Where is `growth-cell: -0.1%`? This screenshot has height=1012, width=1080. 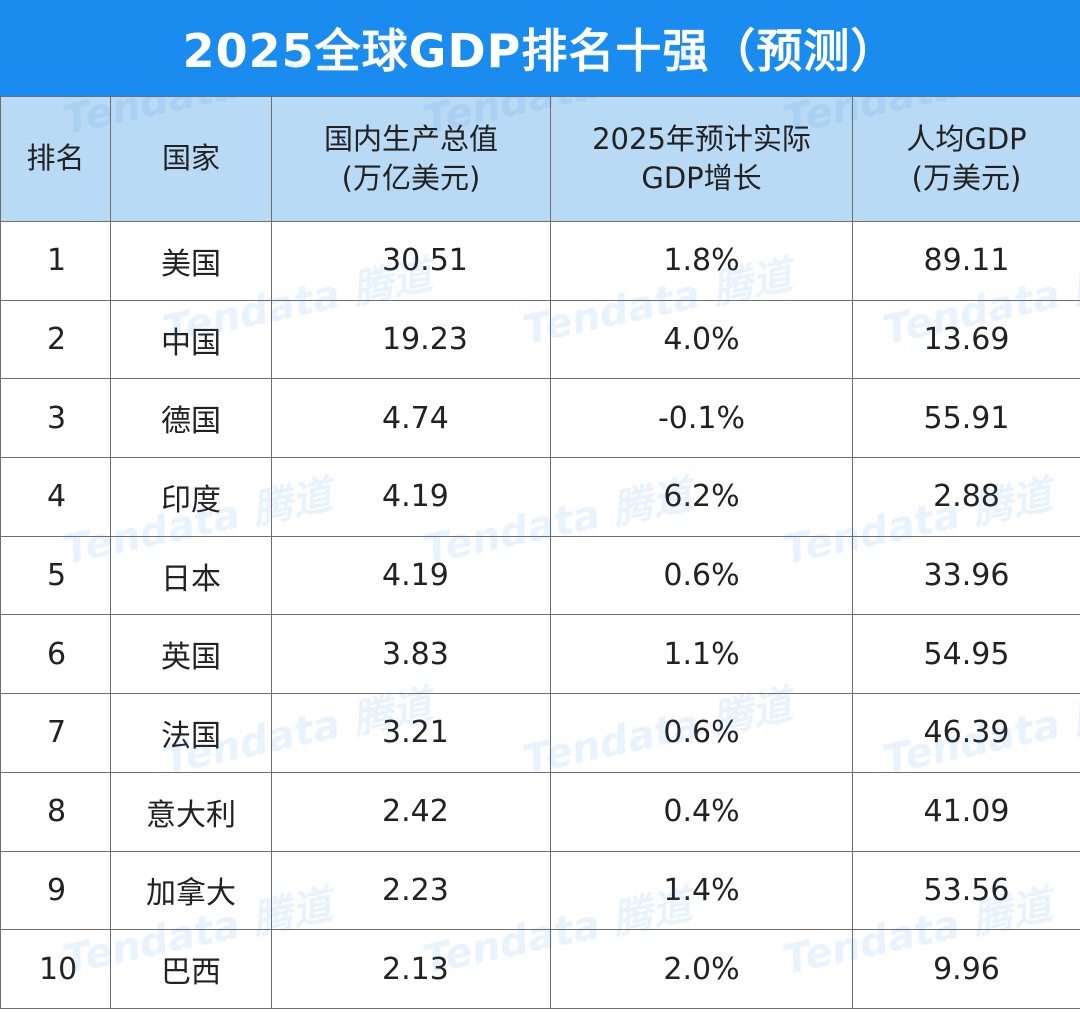
growth-cell: -0.1% is located at coordinates (701, 418).